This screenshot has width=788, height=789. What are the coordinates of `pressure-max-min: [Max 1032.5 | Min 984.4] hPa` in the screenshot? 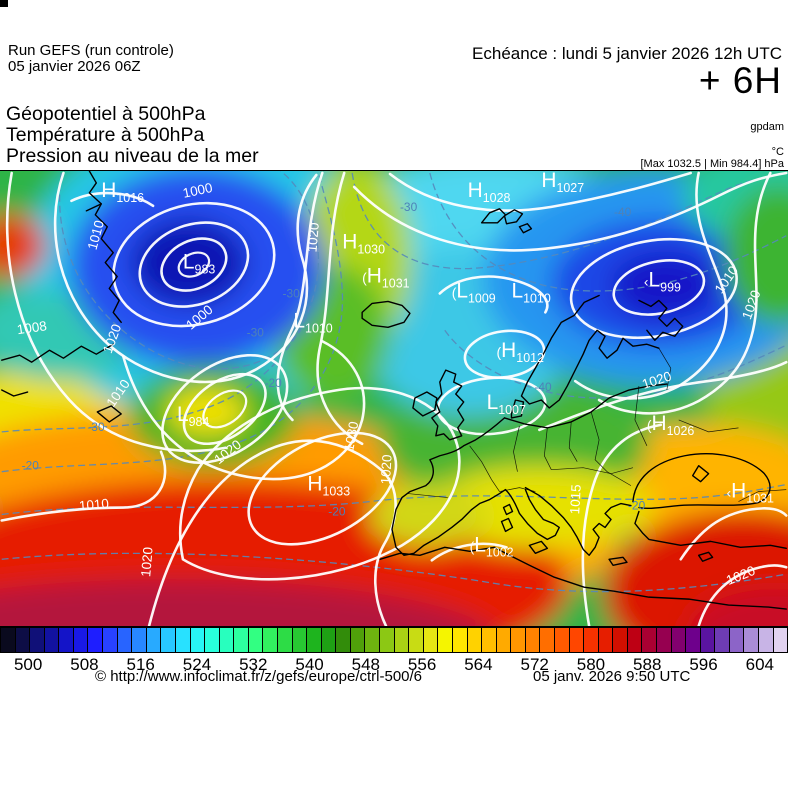 It's located at (712, 164).